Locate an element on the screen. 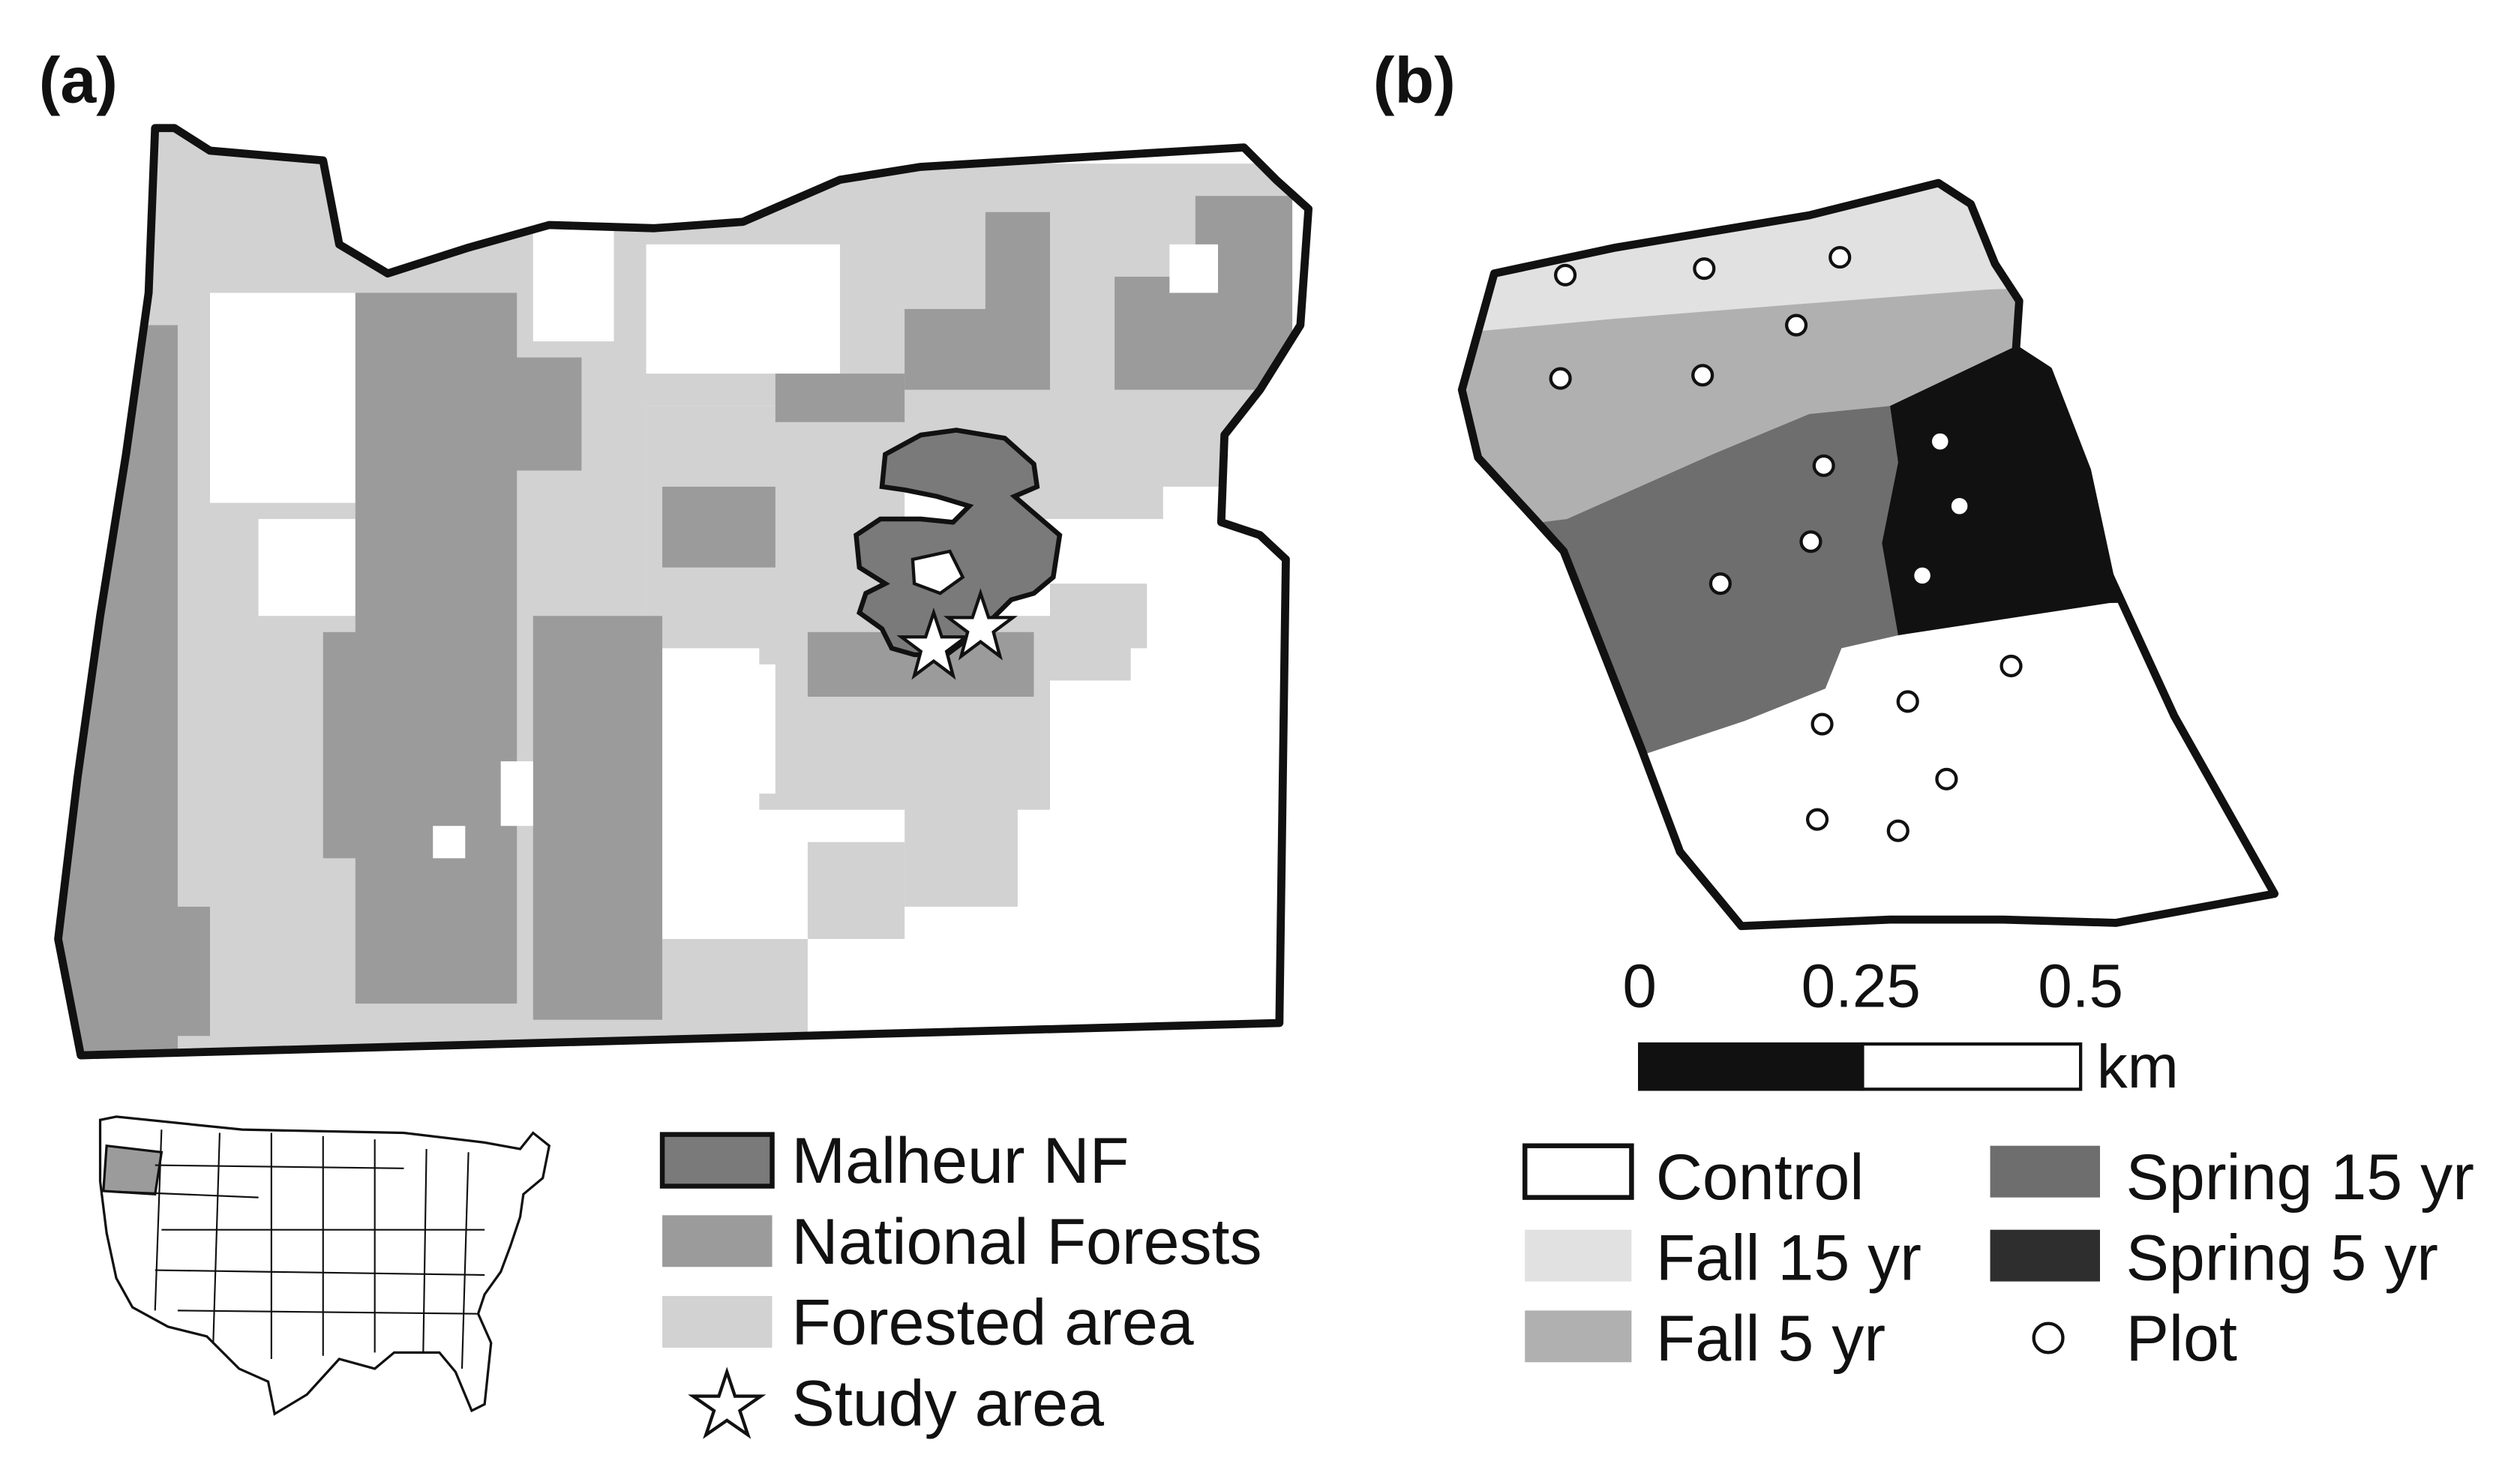 The width and height of the screenshot is (2520, 1458). scale-bar-white is located at coordinates (1972, 1066).